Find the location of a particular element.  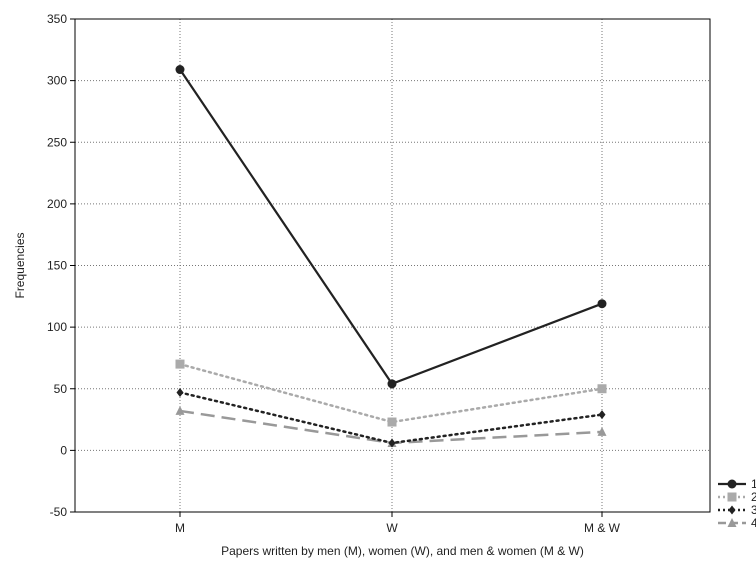

legend-item: 2 is located at coordinates (737, 497).